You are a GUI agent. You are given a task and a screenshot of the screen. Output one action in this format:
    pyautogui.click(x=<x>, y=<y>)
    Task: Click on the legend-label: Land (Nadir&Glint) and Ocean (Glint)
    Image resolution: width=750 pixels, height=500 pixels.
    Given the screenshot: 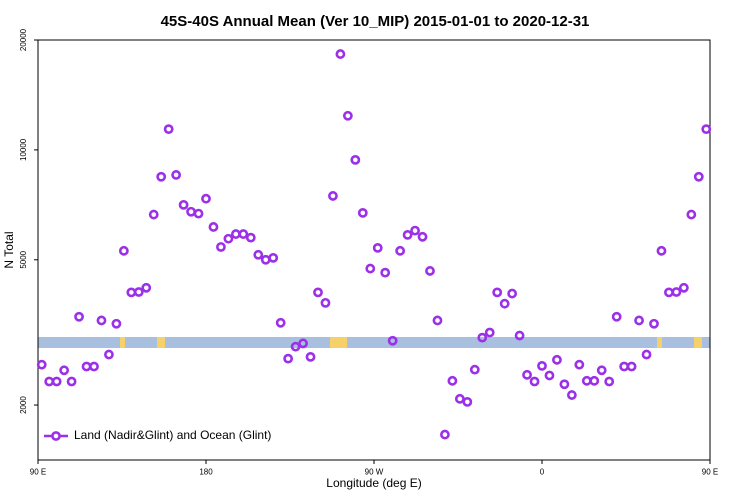 What is the action you would take?
    pyautogui.click(x=172, y=435)
    